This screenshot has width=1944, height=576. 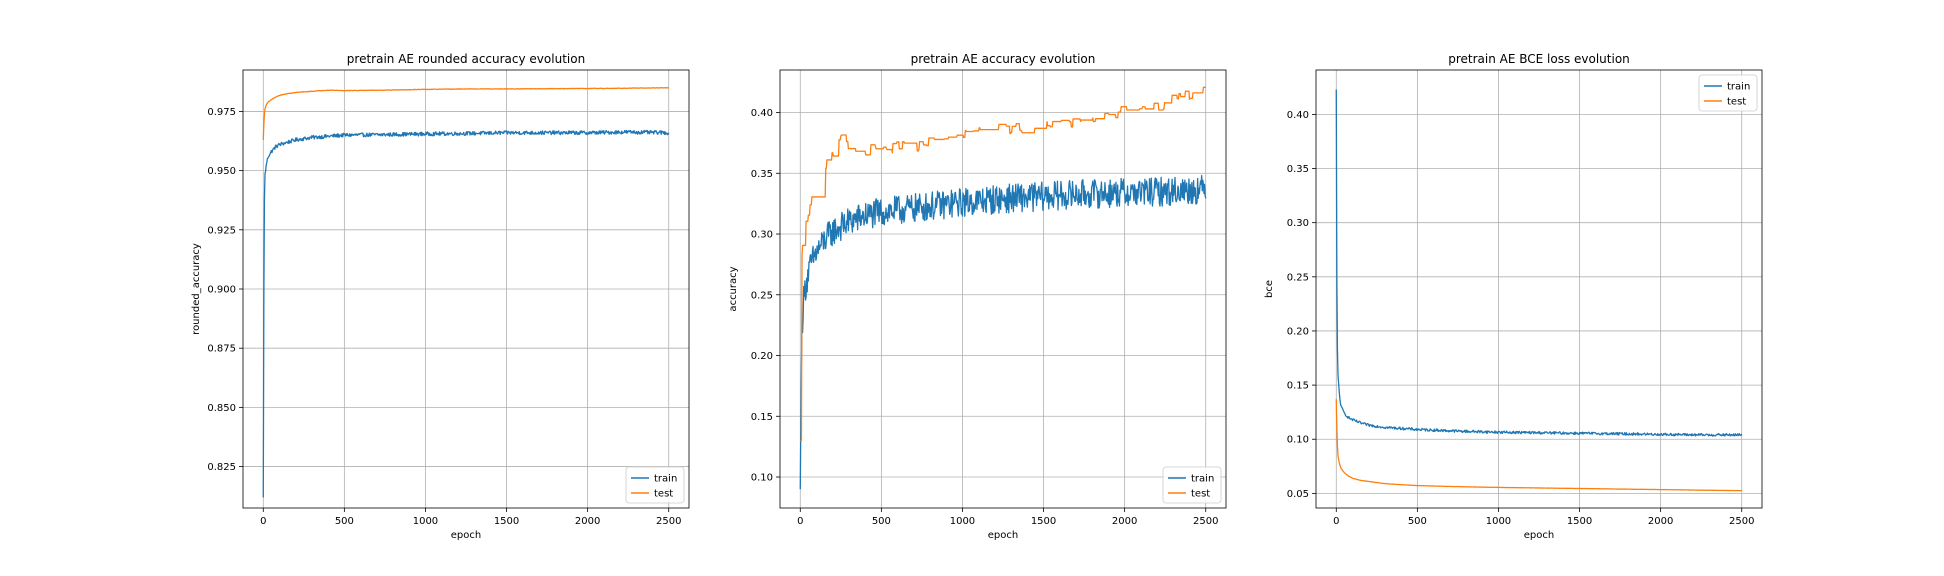 What do you see at coordinates (221, 171) in the screenshot?
I see `y-tick-label: 0.950` at bounding box center [221, 171].